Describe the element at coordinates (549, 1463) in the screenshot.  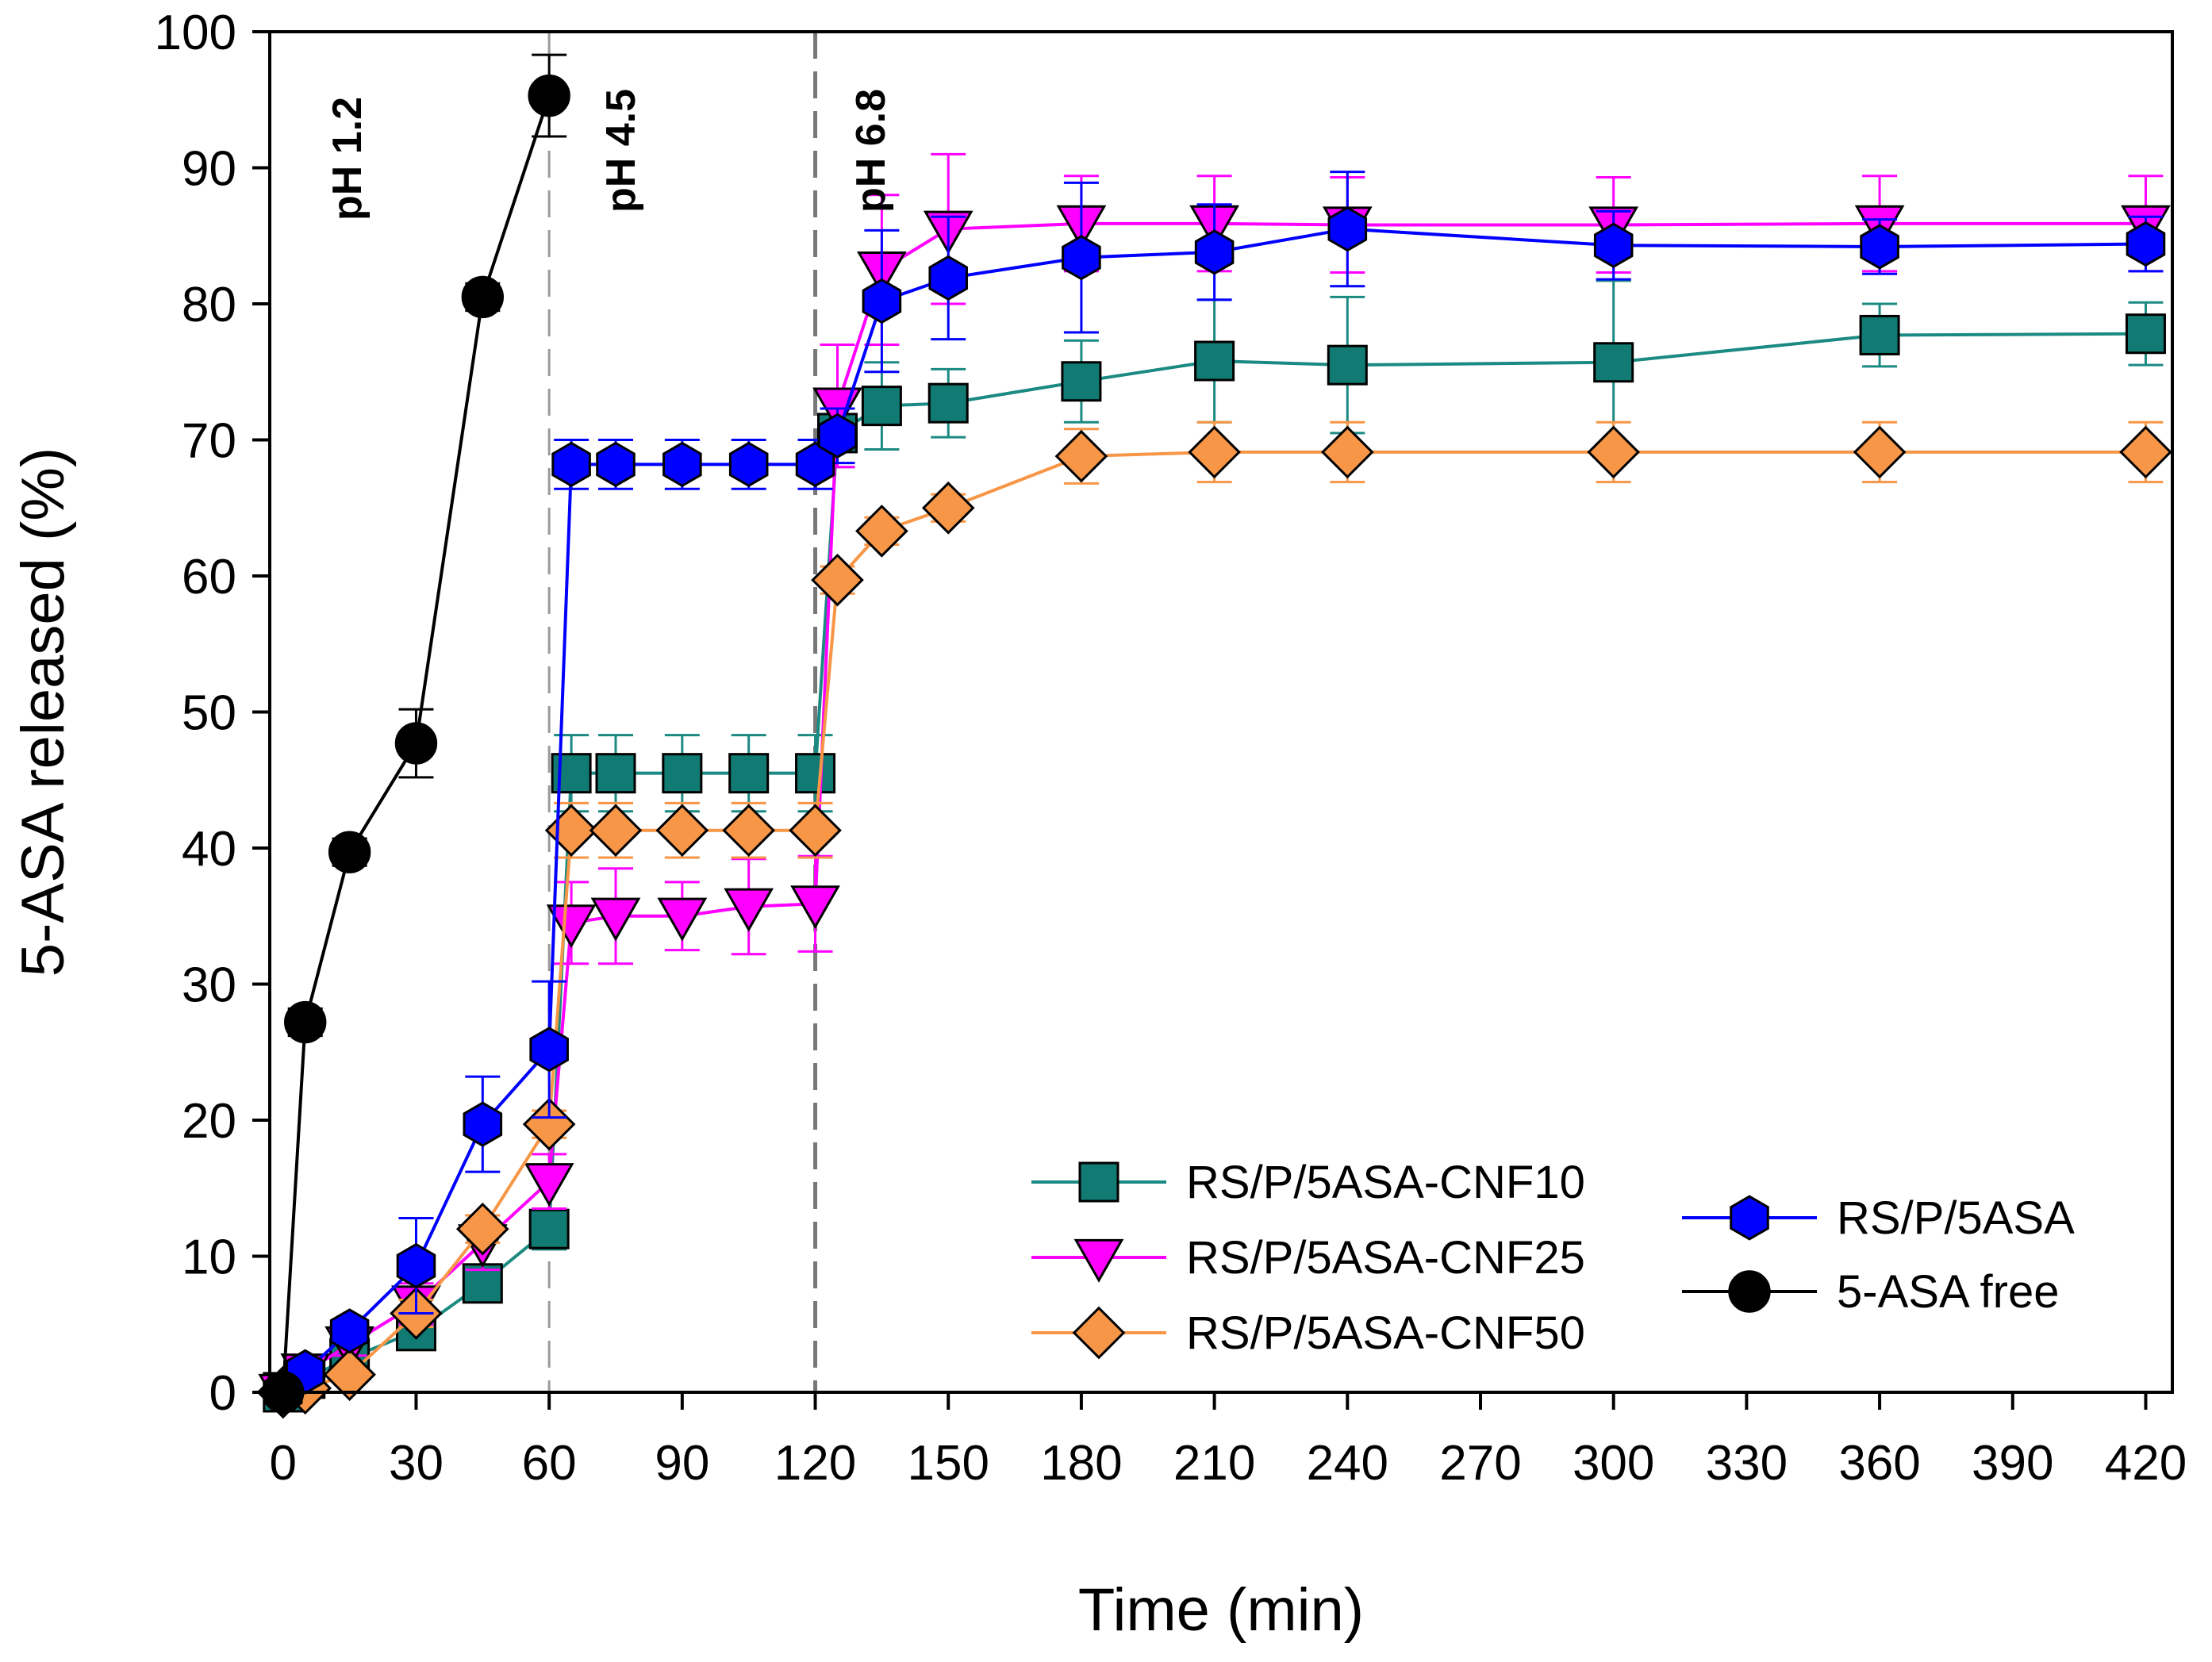
I see `x-tick-label: 60` at that location.